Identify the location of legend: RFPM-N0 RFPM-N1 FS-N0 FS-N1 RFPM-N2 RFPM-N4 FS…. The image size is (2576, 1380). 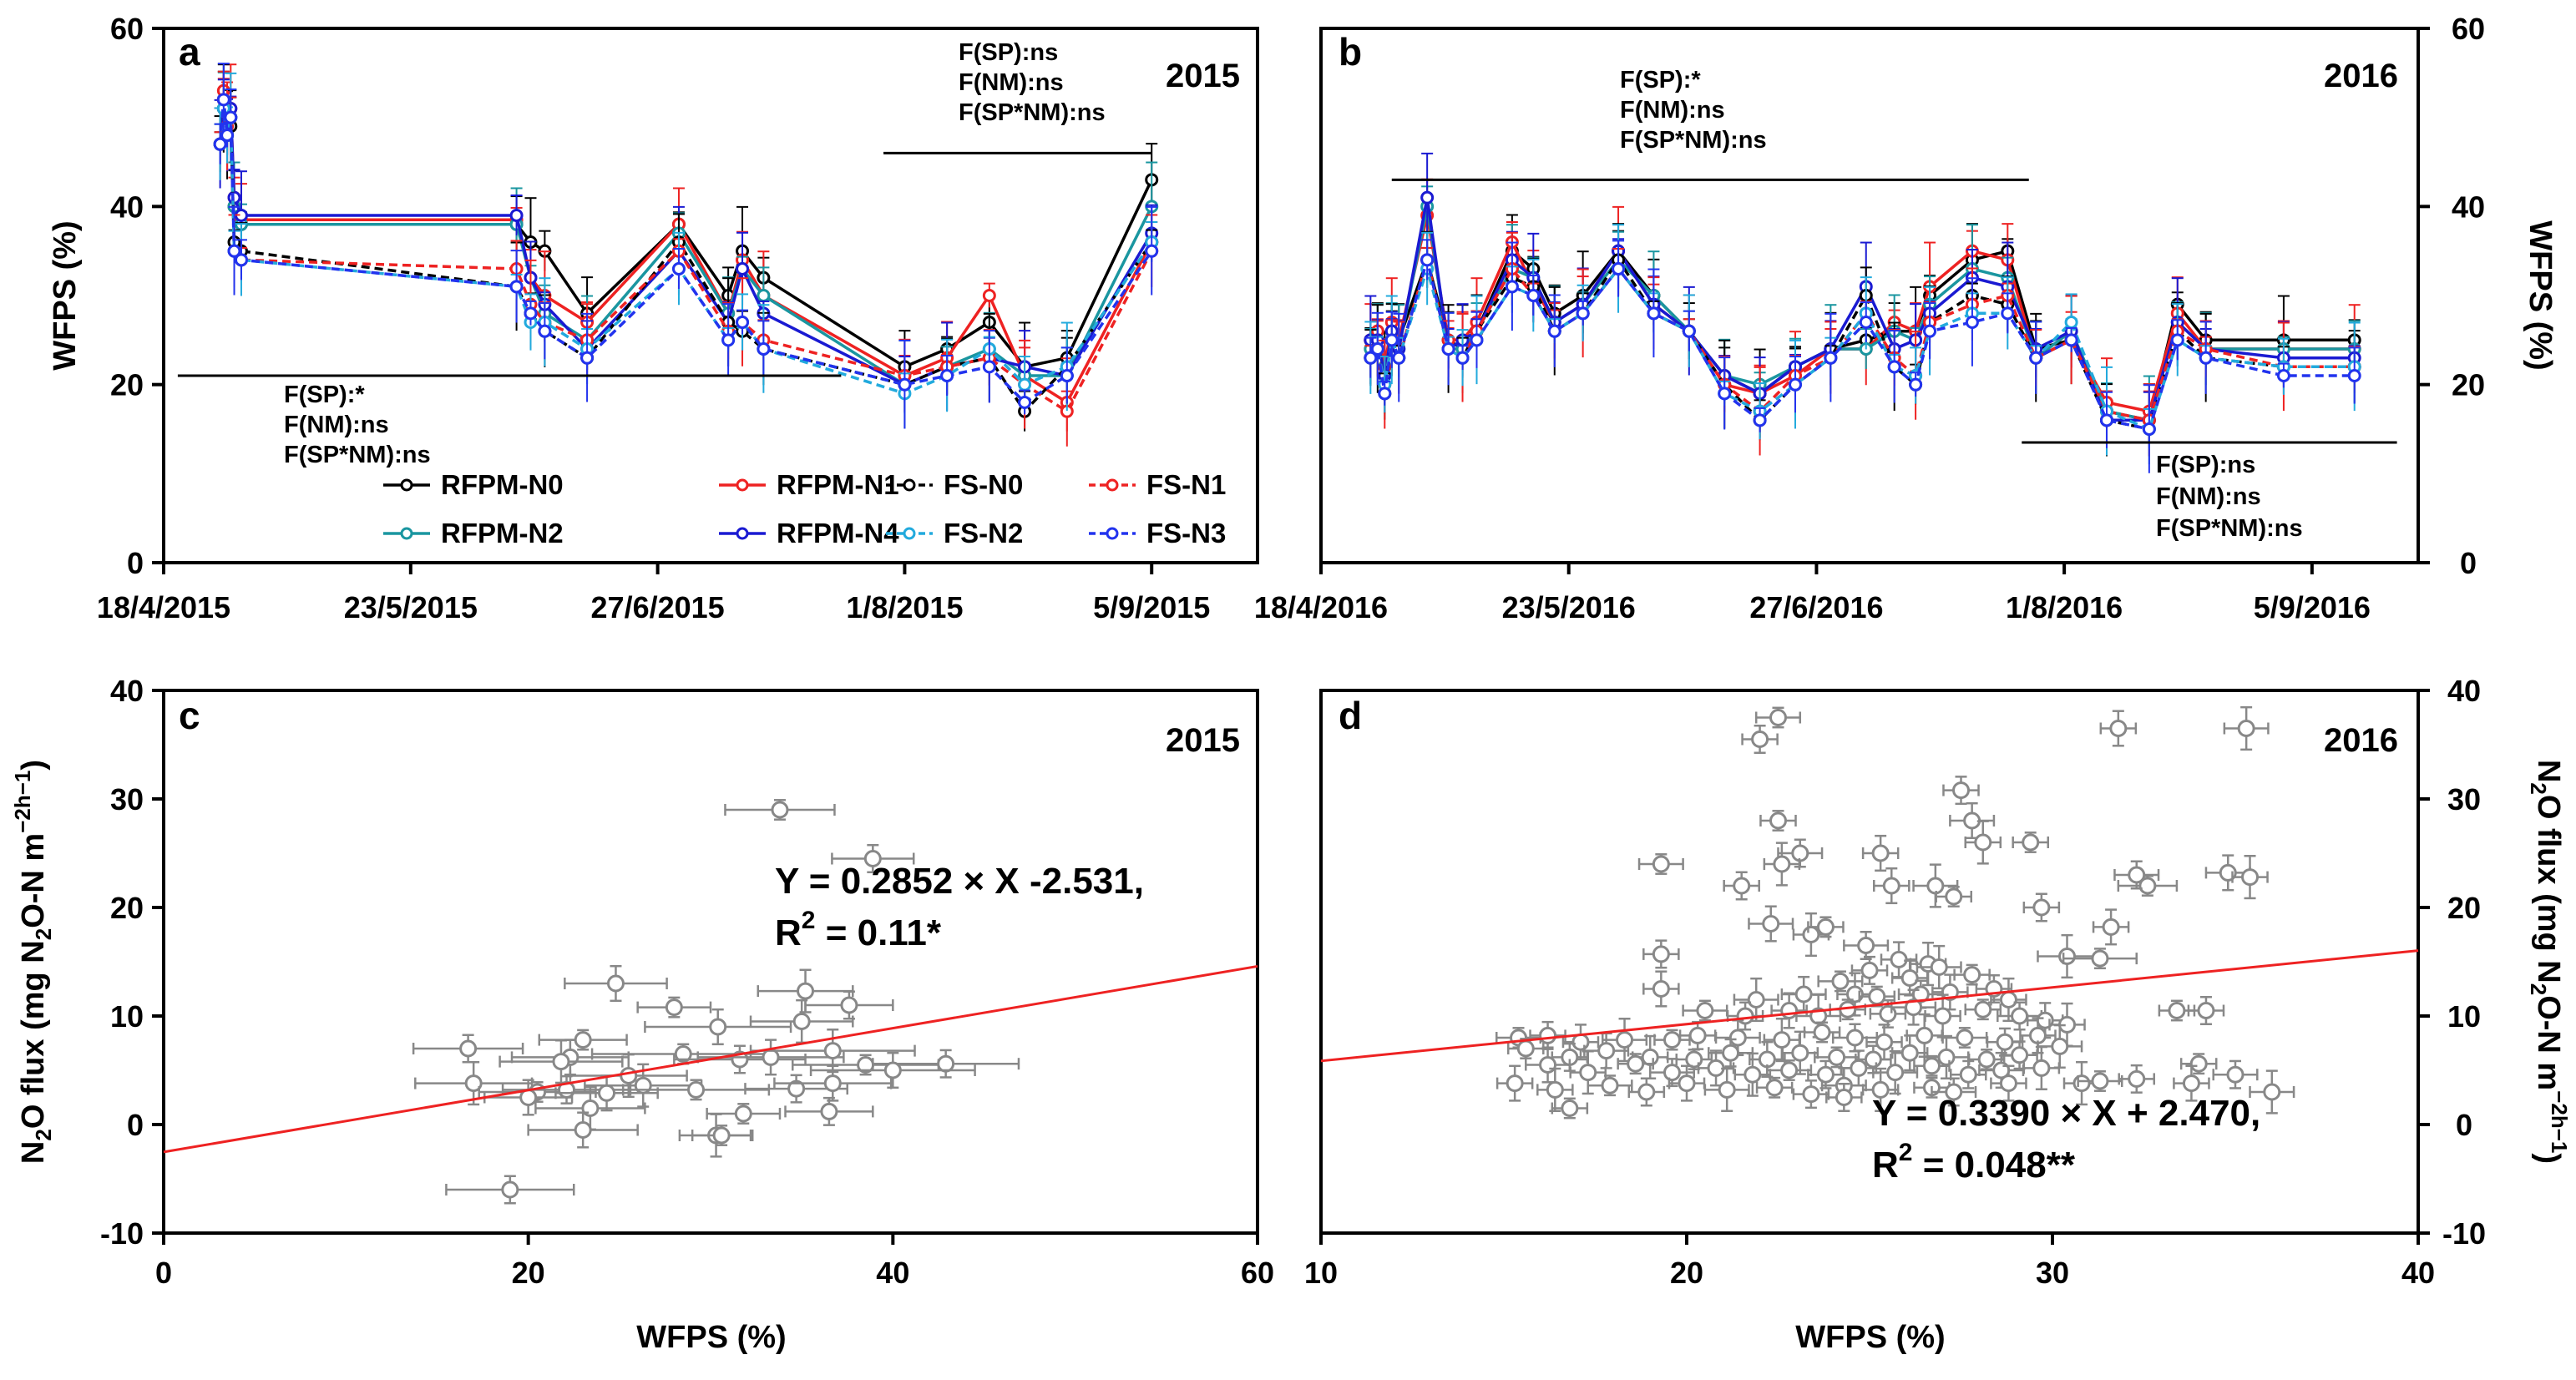
(804, 509).